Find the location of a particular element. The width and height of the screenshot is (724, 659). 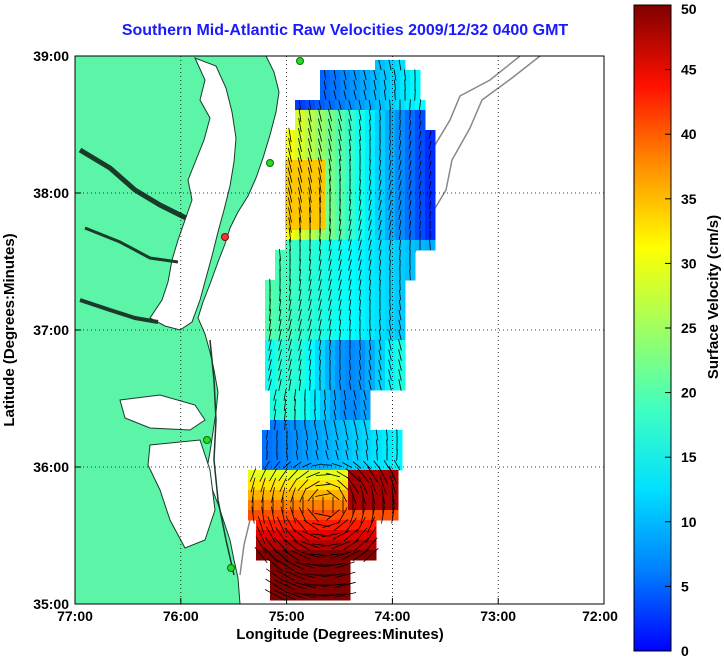

james-river is located at coordinates (119, 311).